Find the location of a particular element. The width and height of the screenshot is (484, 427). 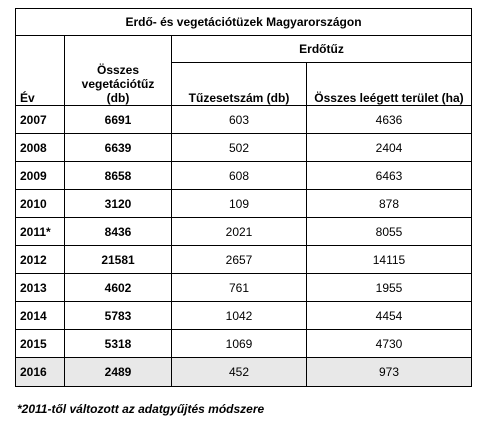

header-forest-fire-group: Erdőtűz is located at coordinates (321, 49).